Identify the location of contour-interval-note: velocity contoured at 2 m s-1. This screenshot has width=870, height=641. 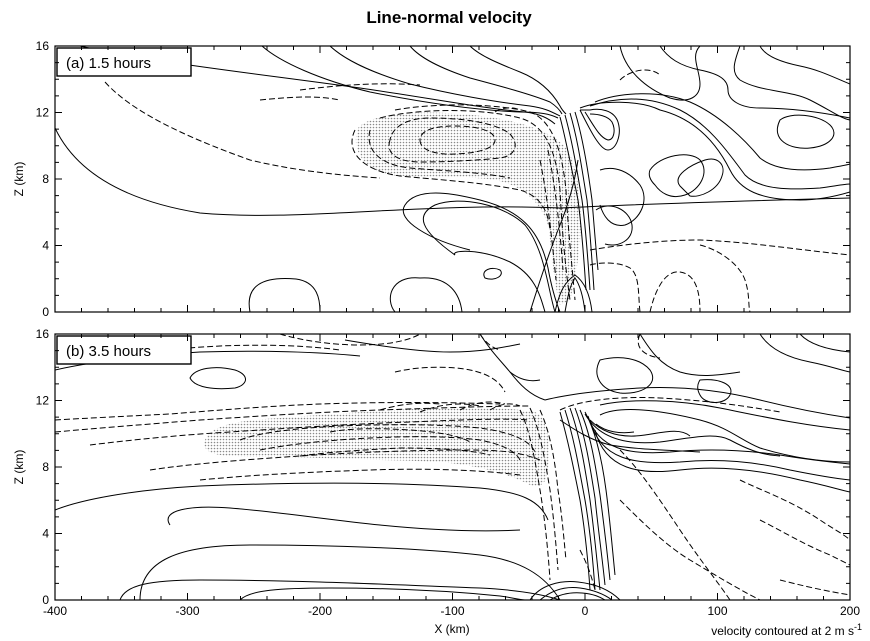
(786, 630).